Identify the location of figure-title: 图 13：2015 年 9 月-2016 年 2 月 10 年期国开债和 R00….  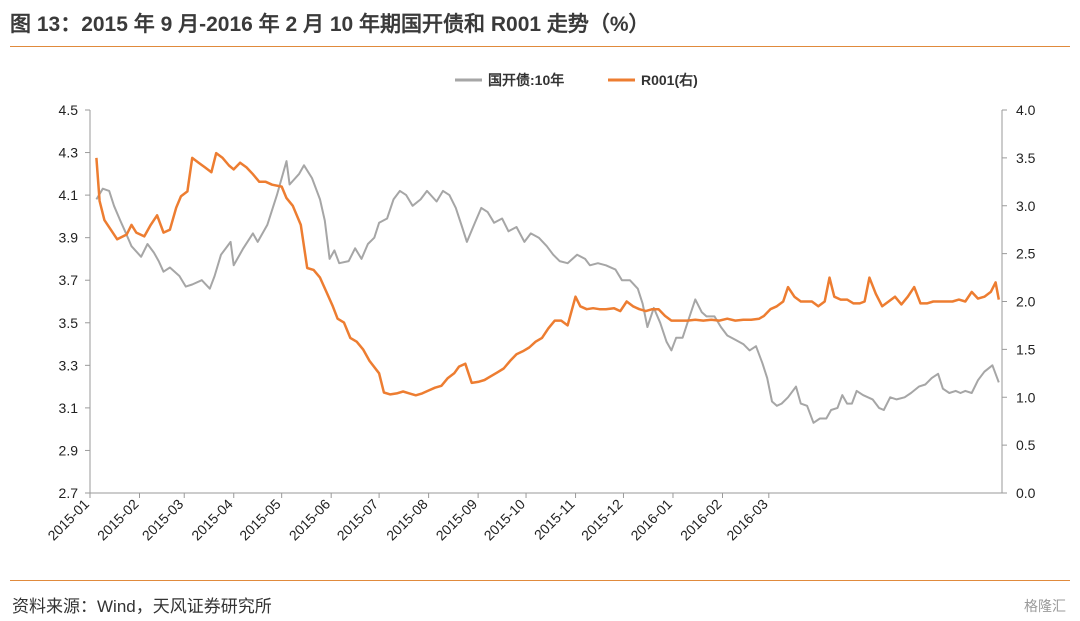
(330, 24).